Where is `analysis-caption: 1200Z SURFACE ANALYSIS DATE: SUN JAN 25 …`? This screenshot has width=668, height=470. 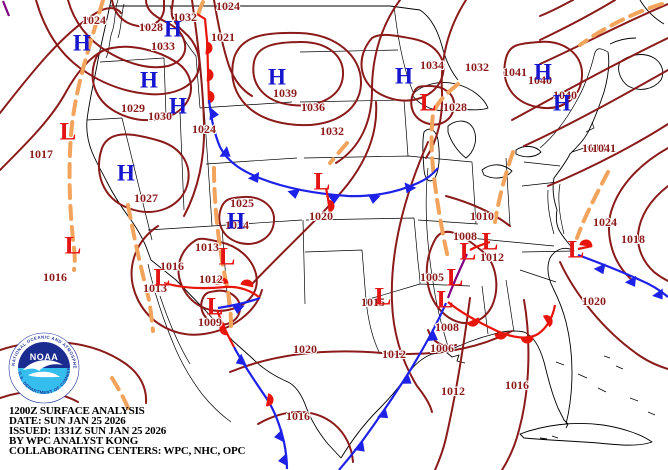 analysis-caption: 1200Z SURFACE ANALYSIS DATE: SUN JAN 25 … is located at coordinates (127, 431).